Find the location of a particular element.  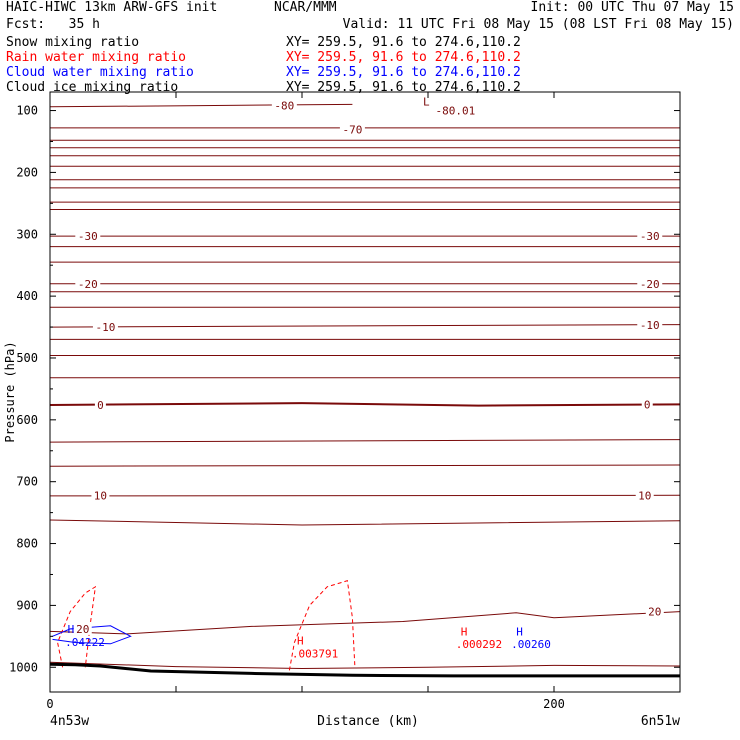

field-snow-label: Snow mixing ratio is located at coordinates (73, 42).